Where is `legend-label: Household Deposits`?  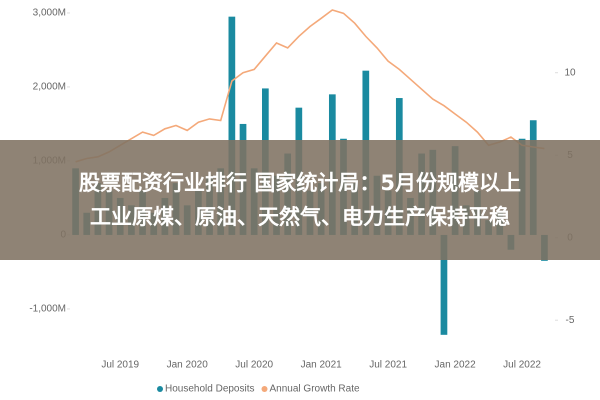 legend-label: Household Deposits is located at coordinates (210, 389).